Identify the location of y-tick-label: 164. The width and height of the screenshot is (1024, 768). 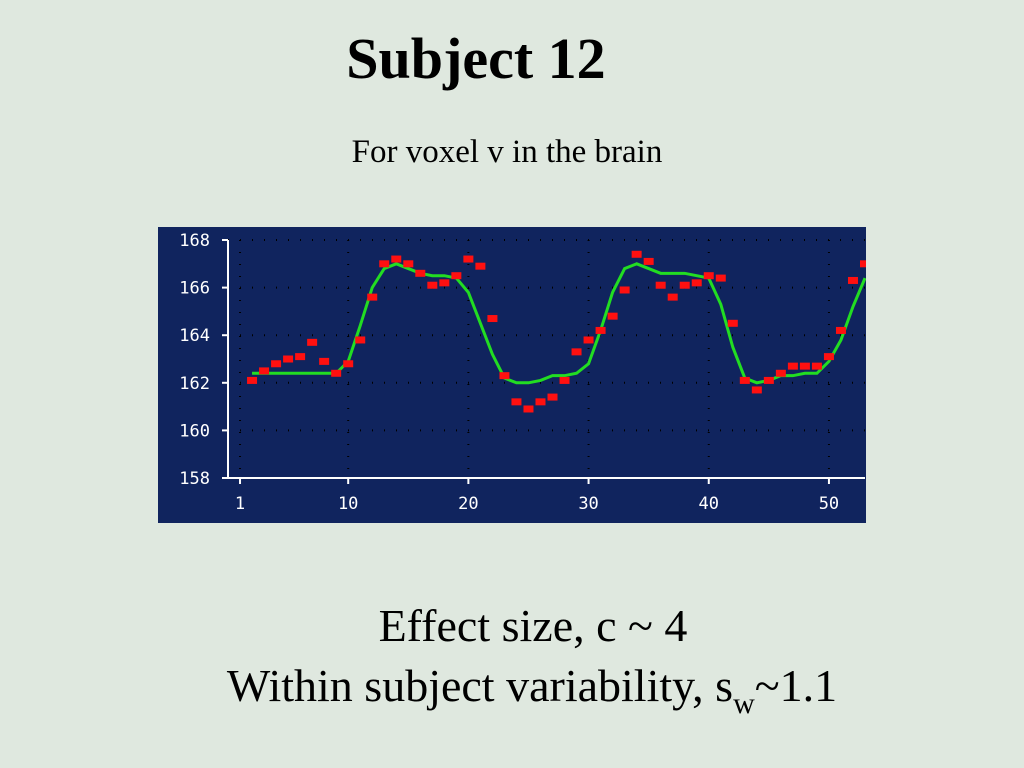
(194, 336).